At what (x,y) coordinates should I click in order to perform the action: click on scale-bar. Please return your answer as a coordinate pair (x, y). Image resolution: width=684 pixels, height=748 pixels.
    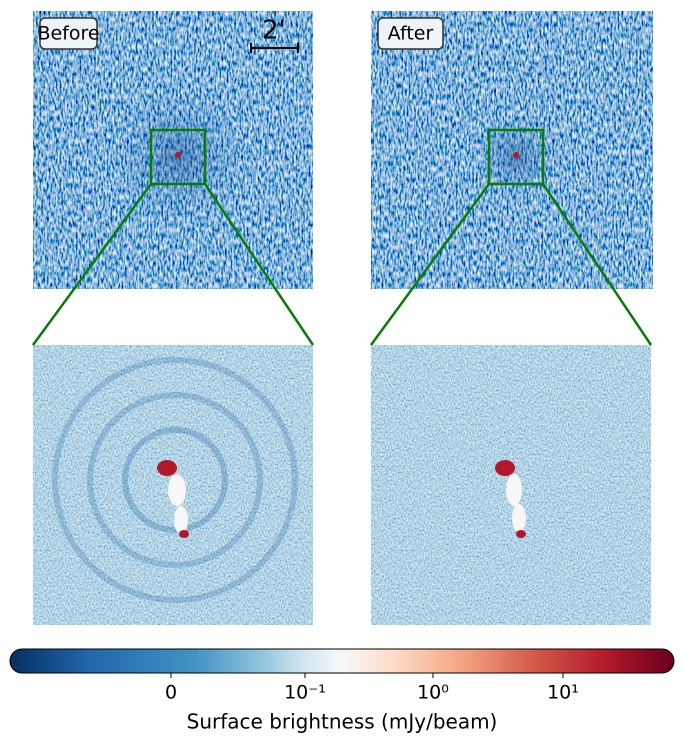
    Looking at the image, I should click on (274, 48).